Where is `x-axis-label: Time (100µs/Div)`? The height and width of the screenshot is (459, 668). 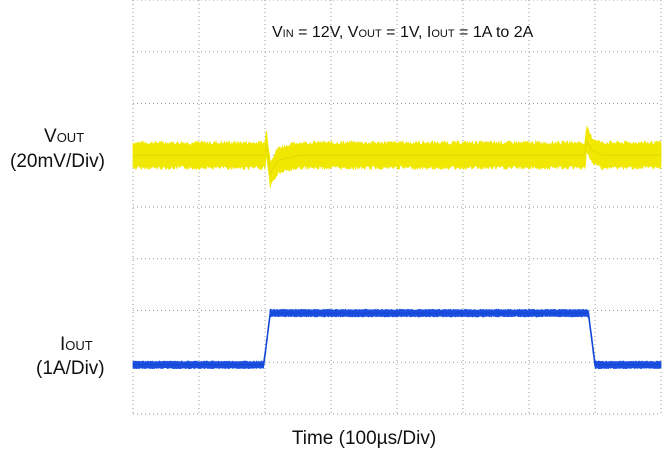
x-axis-label: Time (100µs/Div) is located at coordinates (364, 438).